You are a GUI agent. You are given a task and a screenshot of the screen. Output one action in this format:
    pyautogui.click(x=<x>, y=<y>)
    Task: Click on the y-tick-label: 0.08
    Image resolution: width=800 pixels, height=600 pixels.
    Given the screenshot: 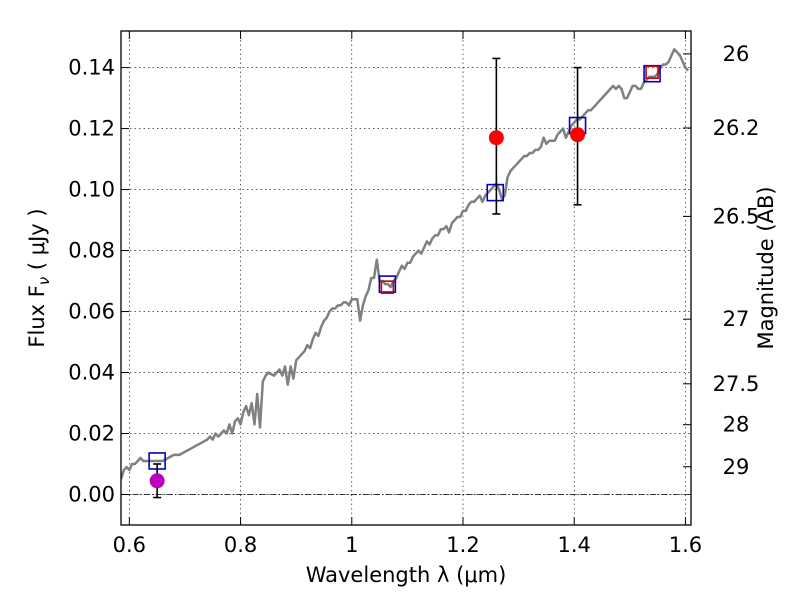 What is the action you would take?
    pyautogui.click(x=91, y=251)
    